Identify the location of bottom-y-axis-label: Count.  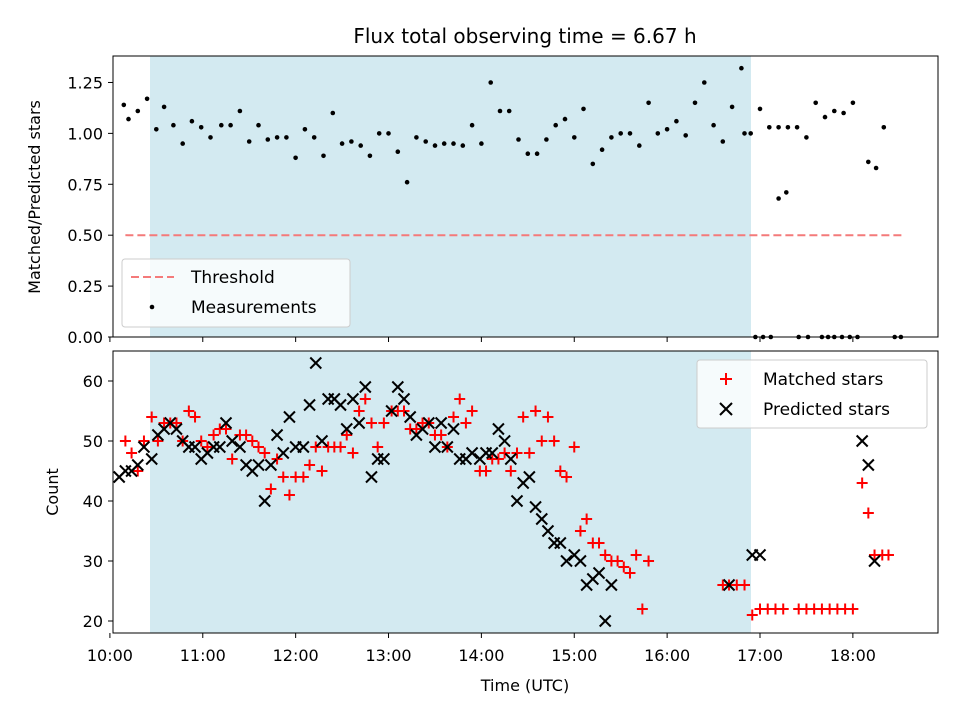
(52, 492).